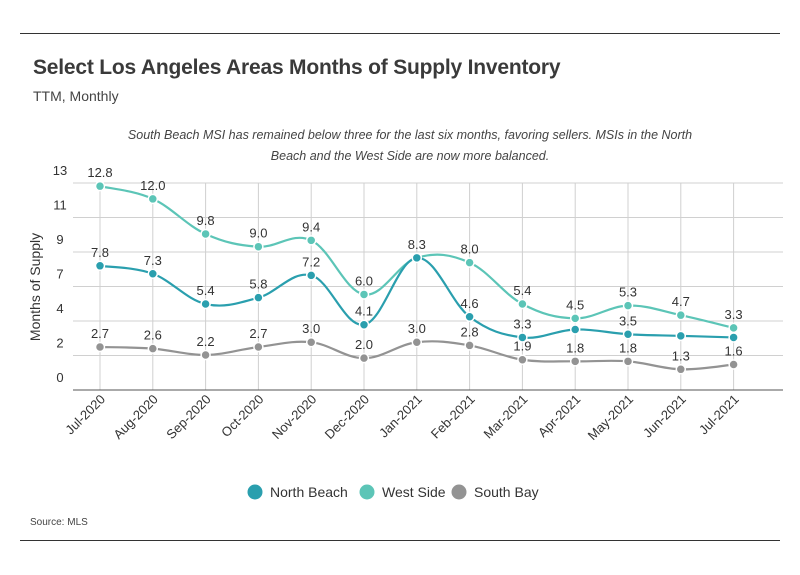  What do you see at coordinates (60, 170) in the screenshot?
I see `y-tick-label: 13` at bounding box center [60, 170].